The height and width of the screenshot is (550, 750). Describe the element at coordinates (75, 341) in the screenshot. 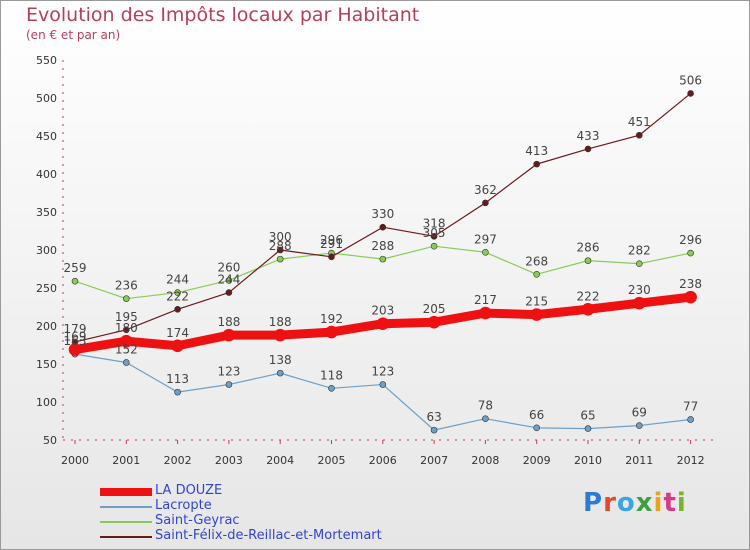

I see `data-label: 163` at that location.